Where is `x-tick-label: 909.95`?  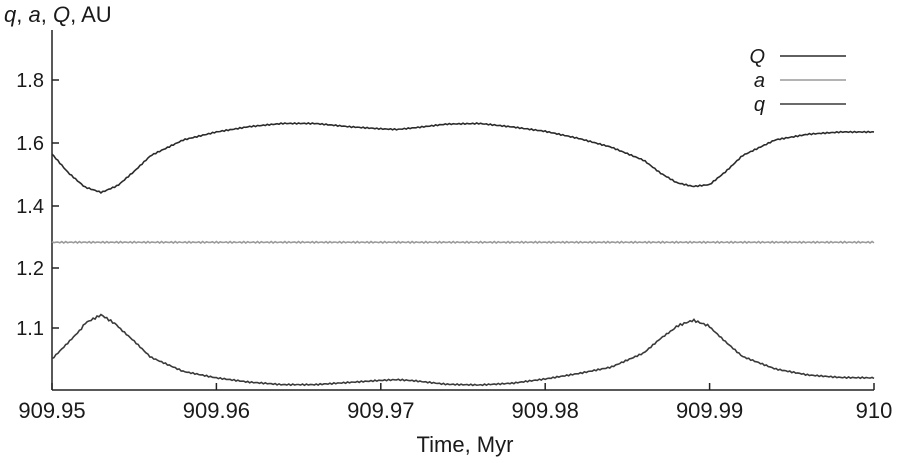
x-tick-label: 909.95 is located at coordinates (51, 410).